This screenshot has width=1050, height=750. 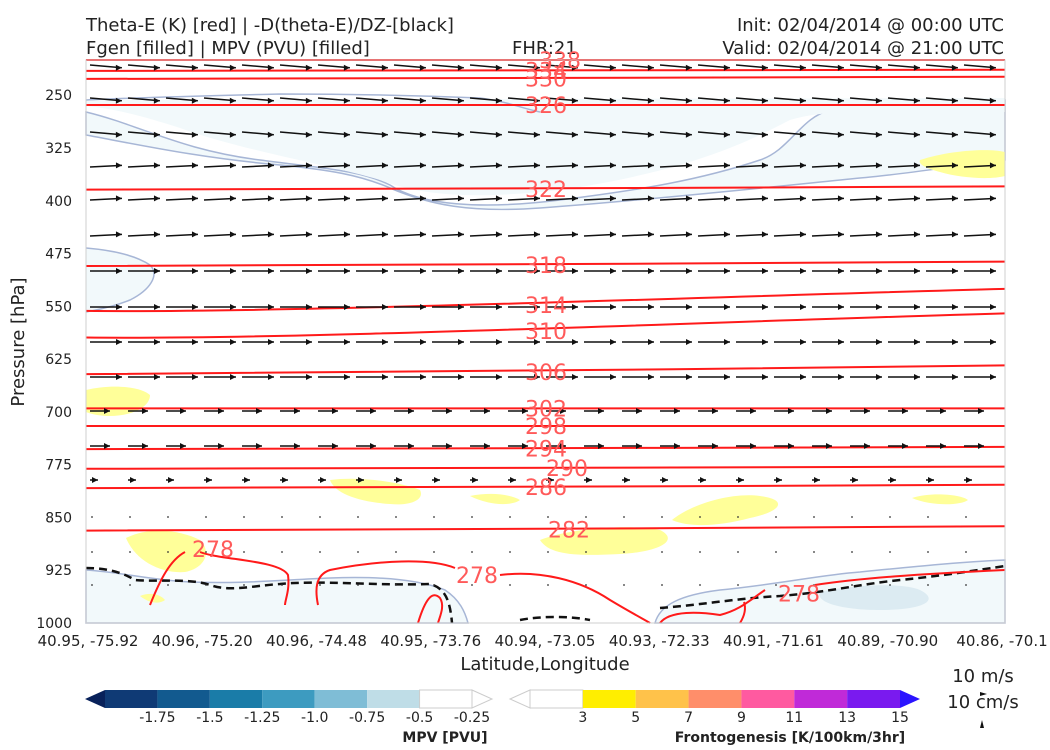 What do you see at coordinates (545, 641) in the screenshot?
I see `x-tick-label: 40.94, -73.05` at bounding box center [545, 641].